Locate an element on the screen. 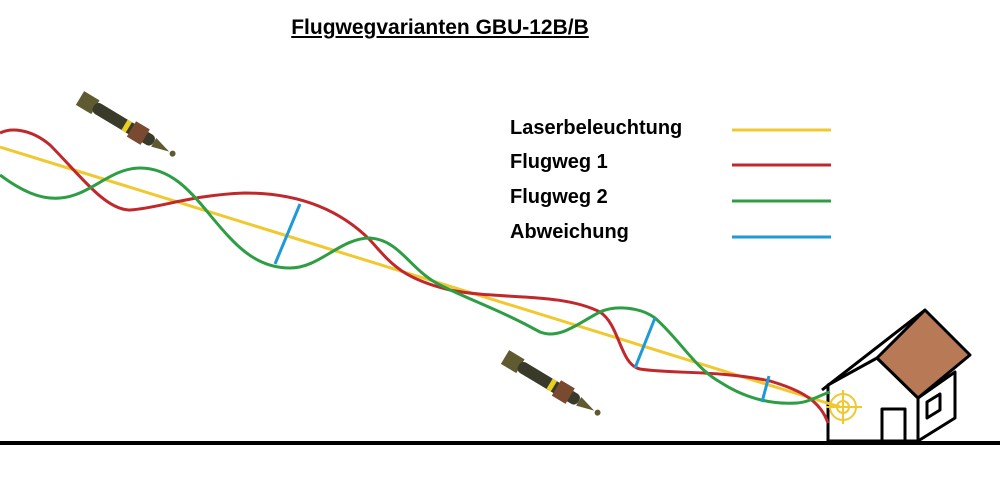 Image resolution: width=1000 pixels, height=498 pixels. house-front-wall is located at coordinates (873, 399).